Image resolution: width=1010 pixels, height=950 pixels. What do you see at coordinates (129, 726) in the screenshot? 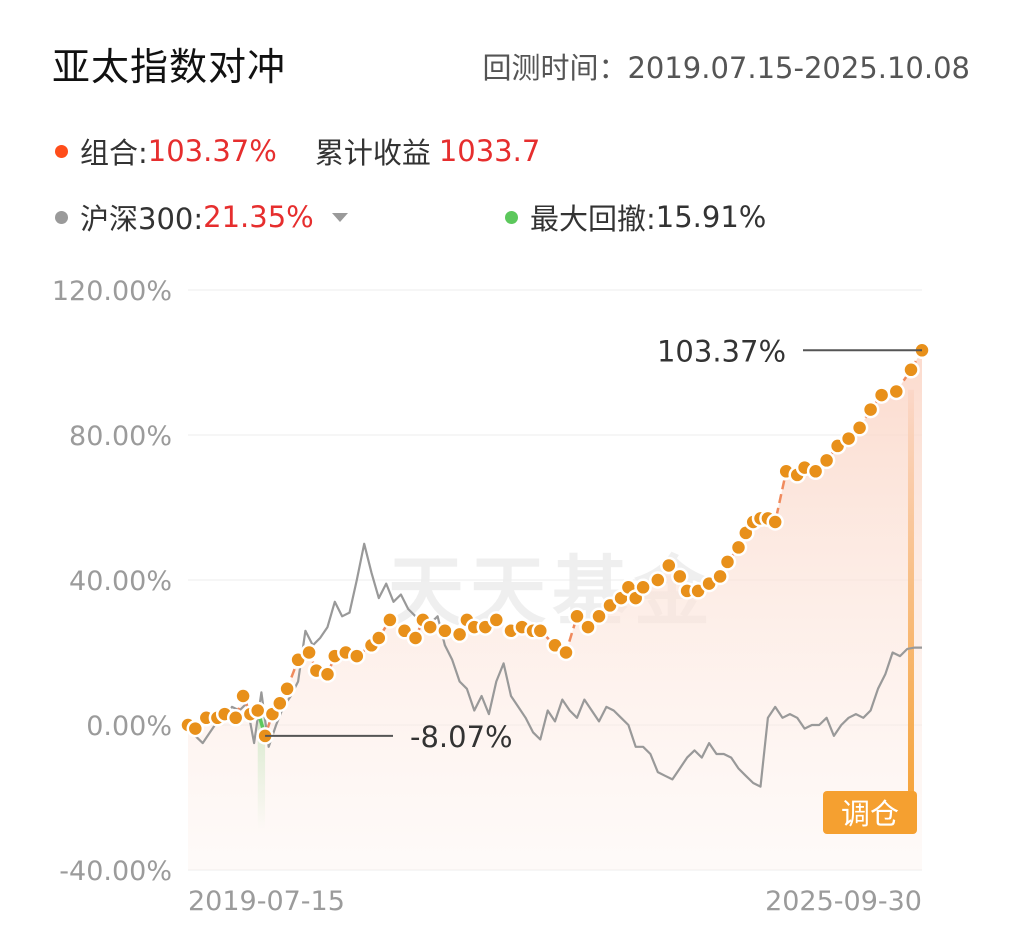
I see `y-tick-label: 0.00%` at bounding box center [129, 726].